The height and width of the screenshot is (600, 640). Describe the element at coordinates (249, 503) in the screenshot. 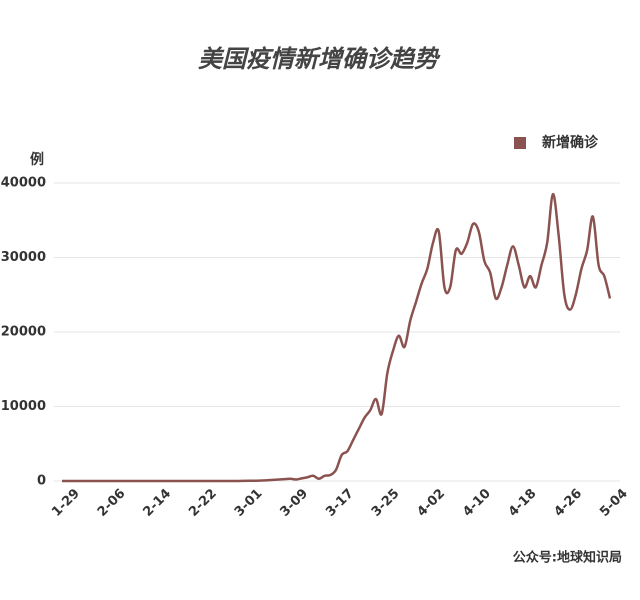

I see `x-tick-label: 3-01` at that location.